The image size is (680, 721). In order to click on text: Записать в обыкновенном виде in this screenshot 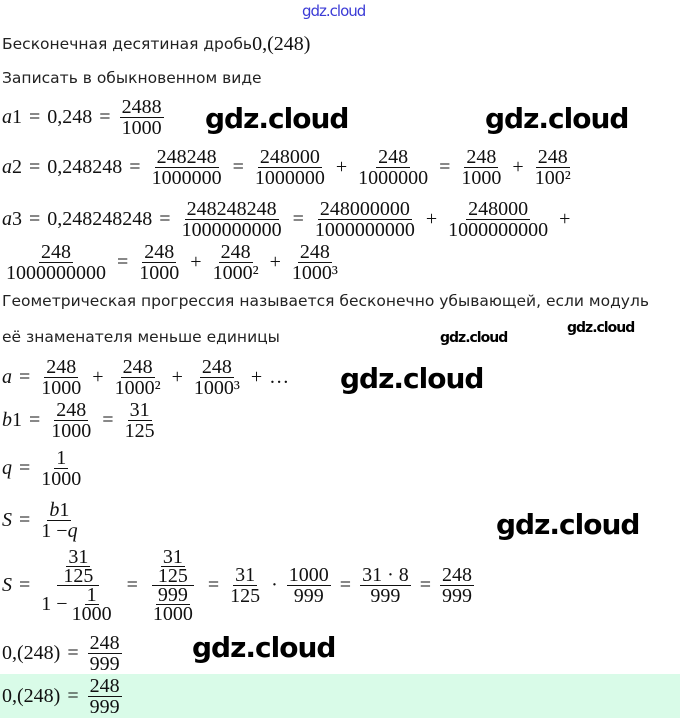, I will do `click(132, 78)`.